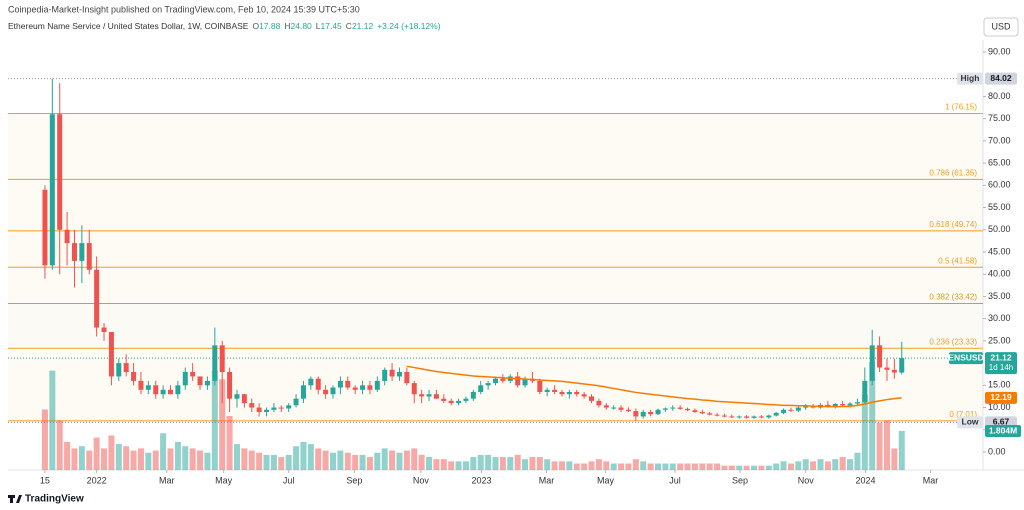 This screenshot has width=1024, height=510. I want to click on volume-value-bg, so click(1003, 431).